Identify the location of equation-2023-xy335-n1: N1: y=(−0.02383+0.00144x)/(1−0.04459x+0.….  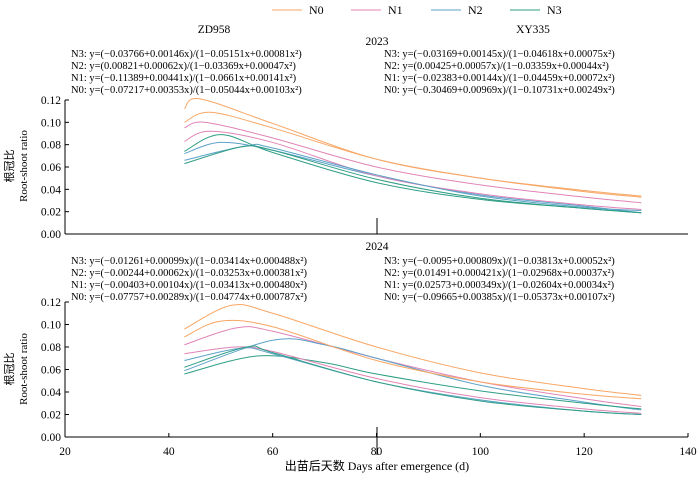
(499, 78).